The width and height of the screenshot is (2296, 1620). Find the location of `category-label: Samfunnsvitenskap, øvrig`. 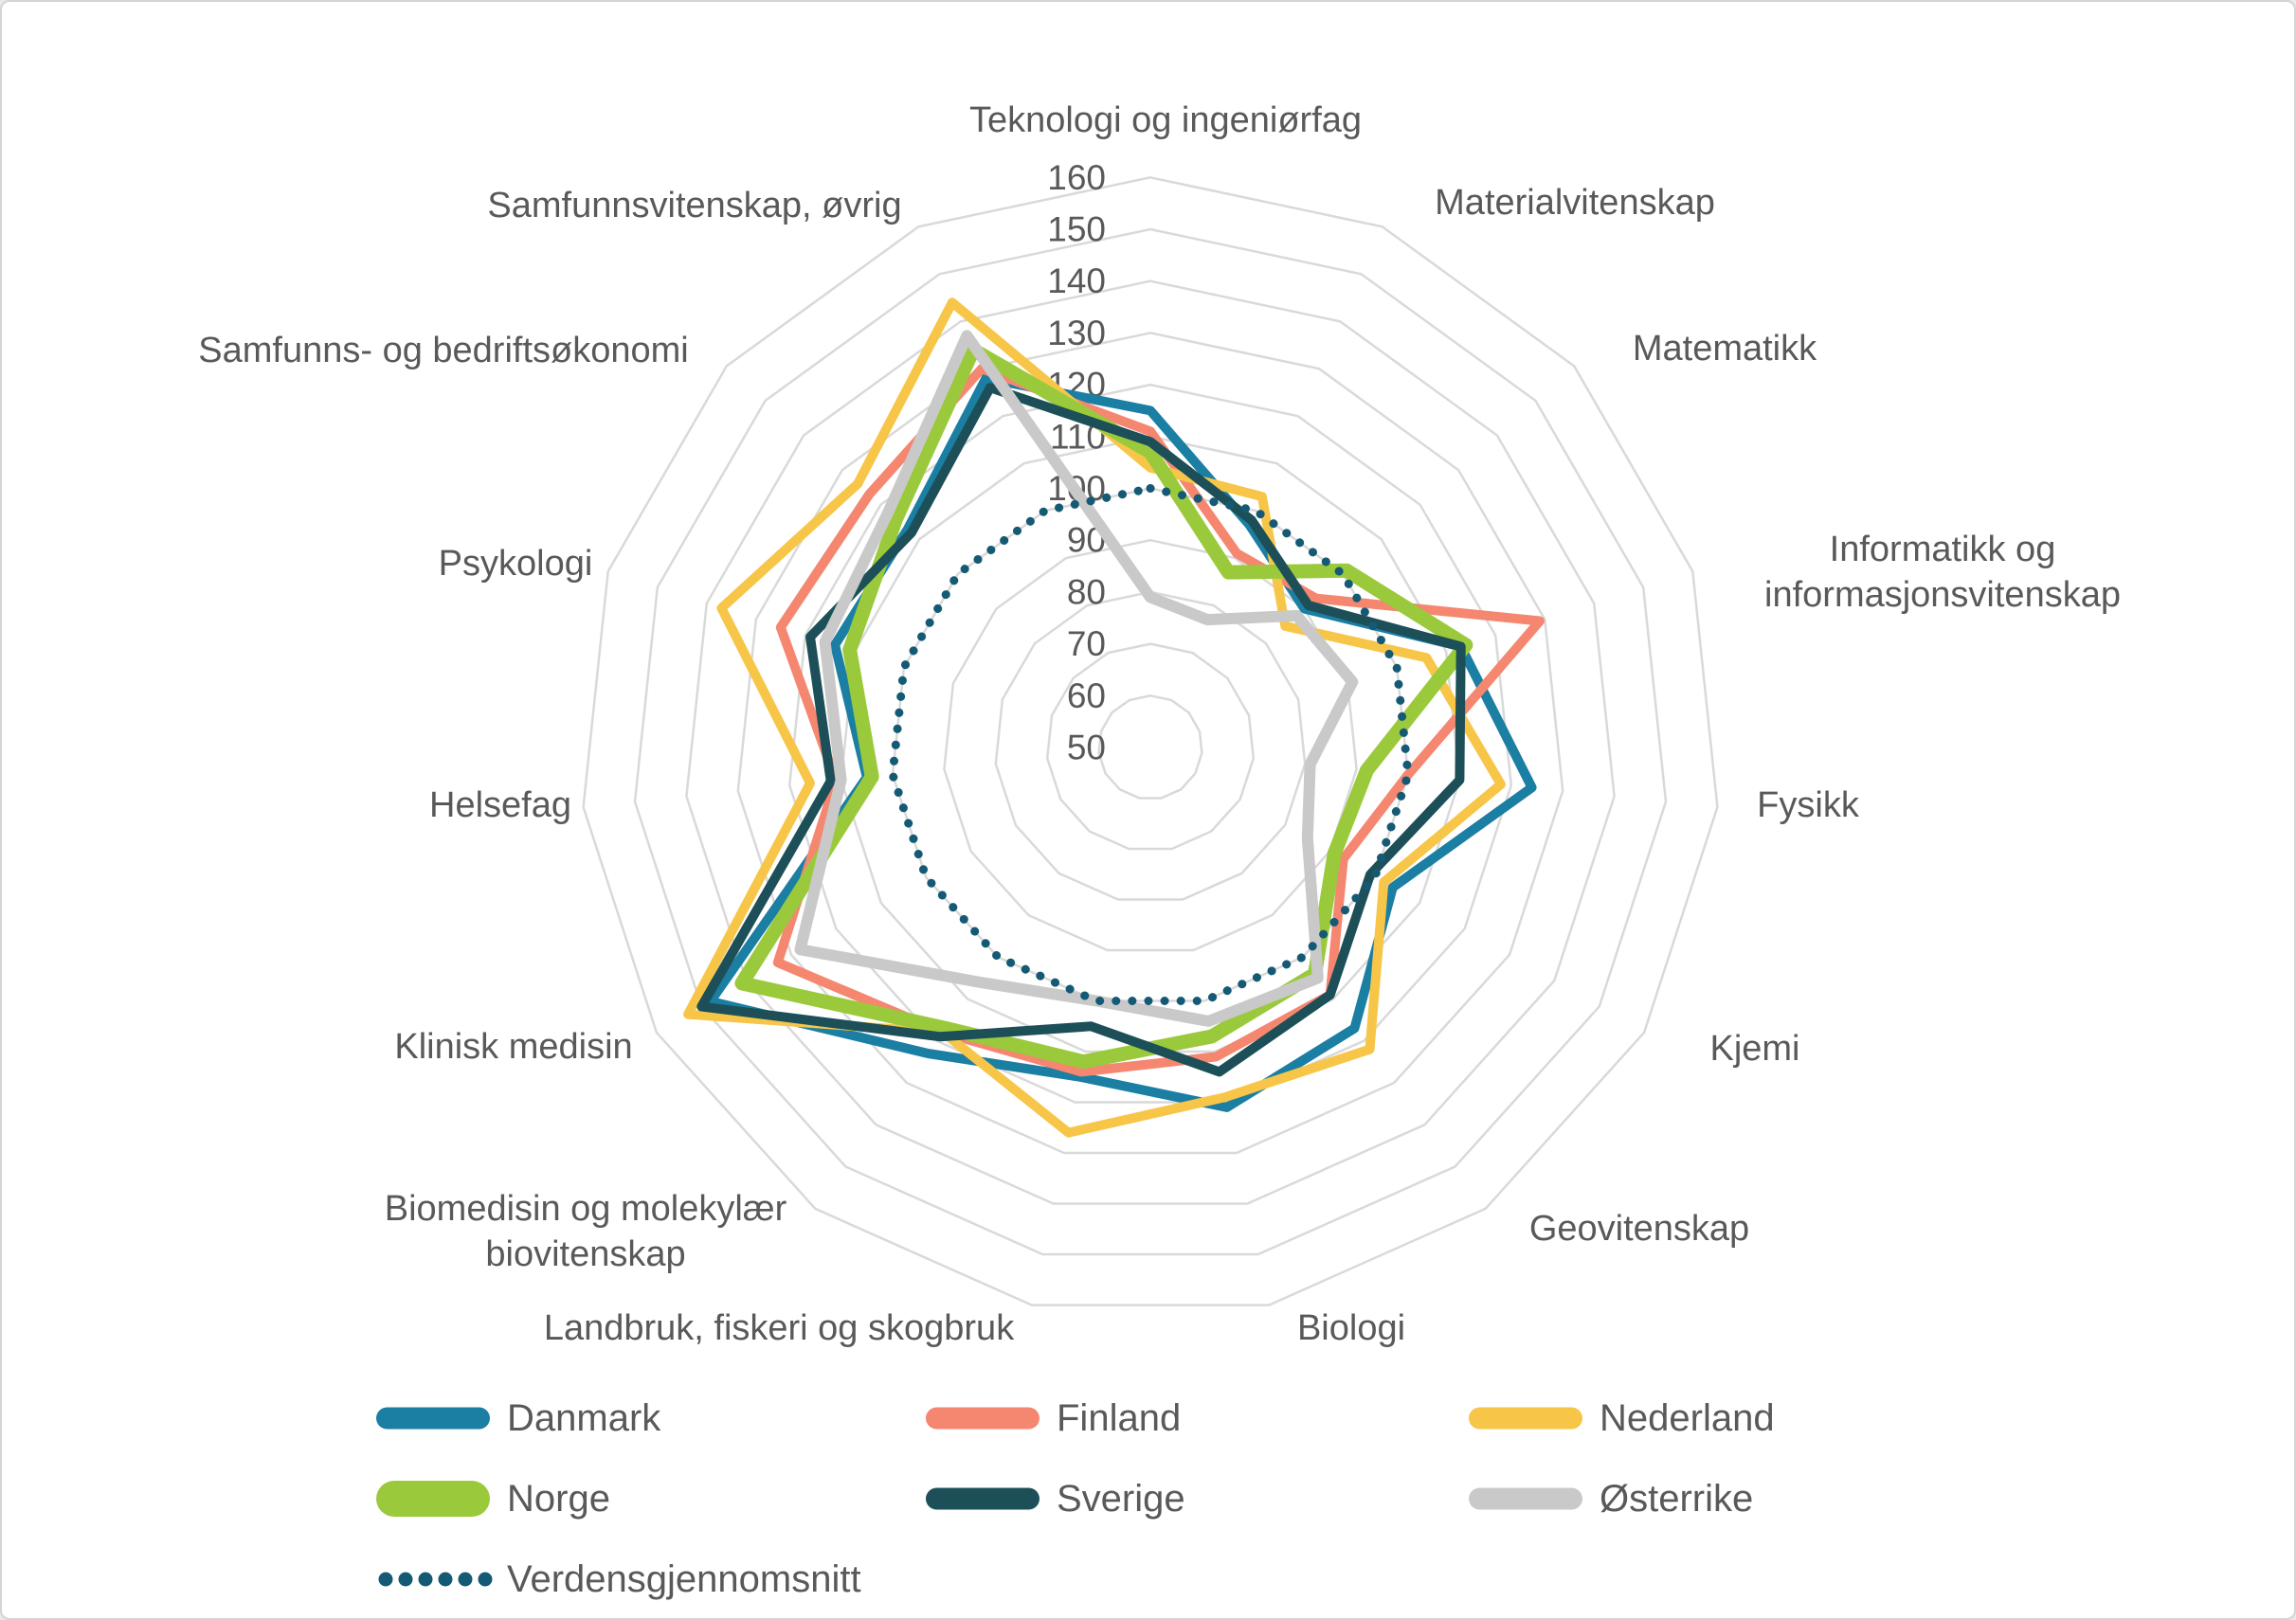

category-label: Samfunnsvitenskap, øvrig is located at coordinates (694, 205).